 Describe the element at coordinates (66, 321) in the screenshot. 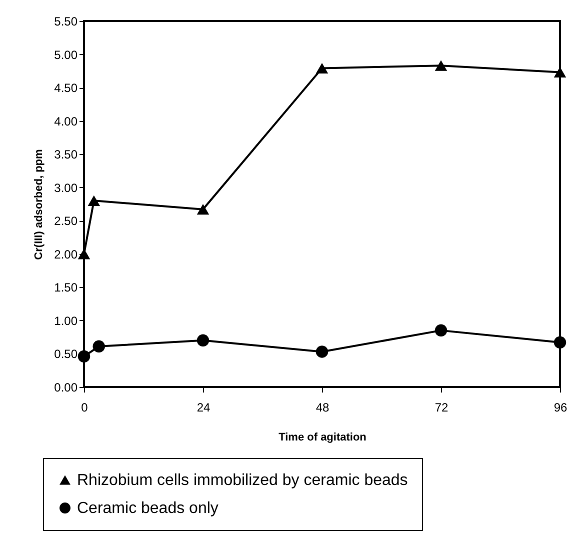

I see `y-tick-label: 1.00` at that location.